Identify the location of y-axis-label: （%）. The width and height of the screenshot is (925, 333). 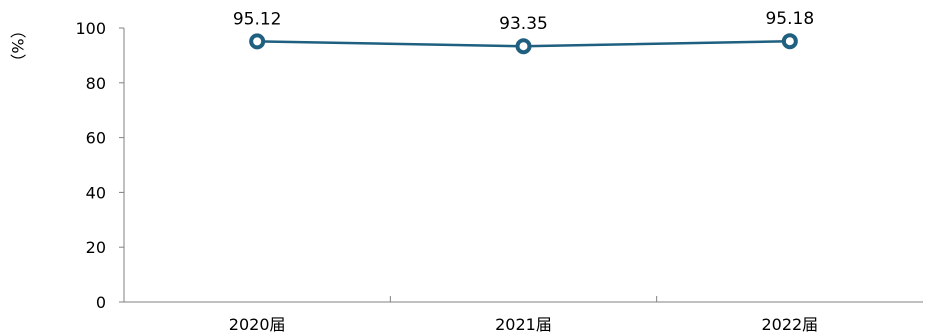
(17, 45).